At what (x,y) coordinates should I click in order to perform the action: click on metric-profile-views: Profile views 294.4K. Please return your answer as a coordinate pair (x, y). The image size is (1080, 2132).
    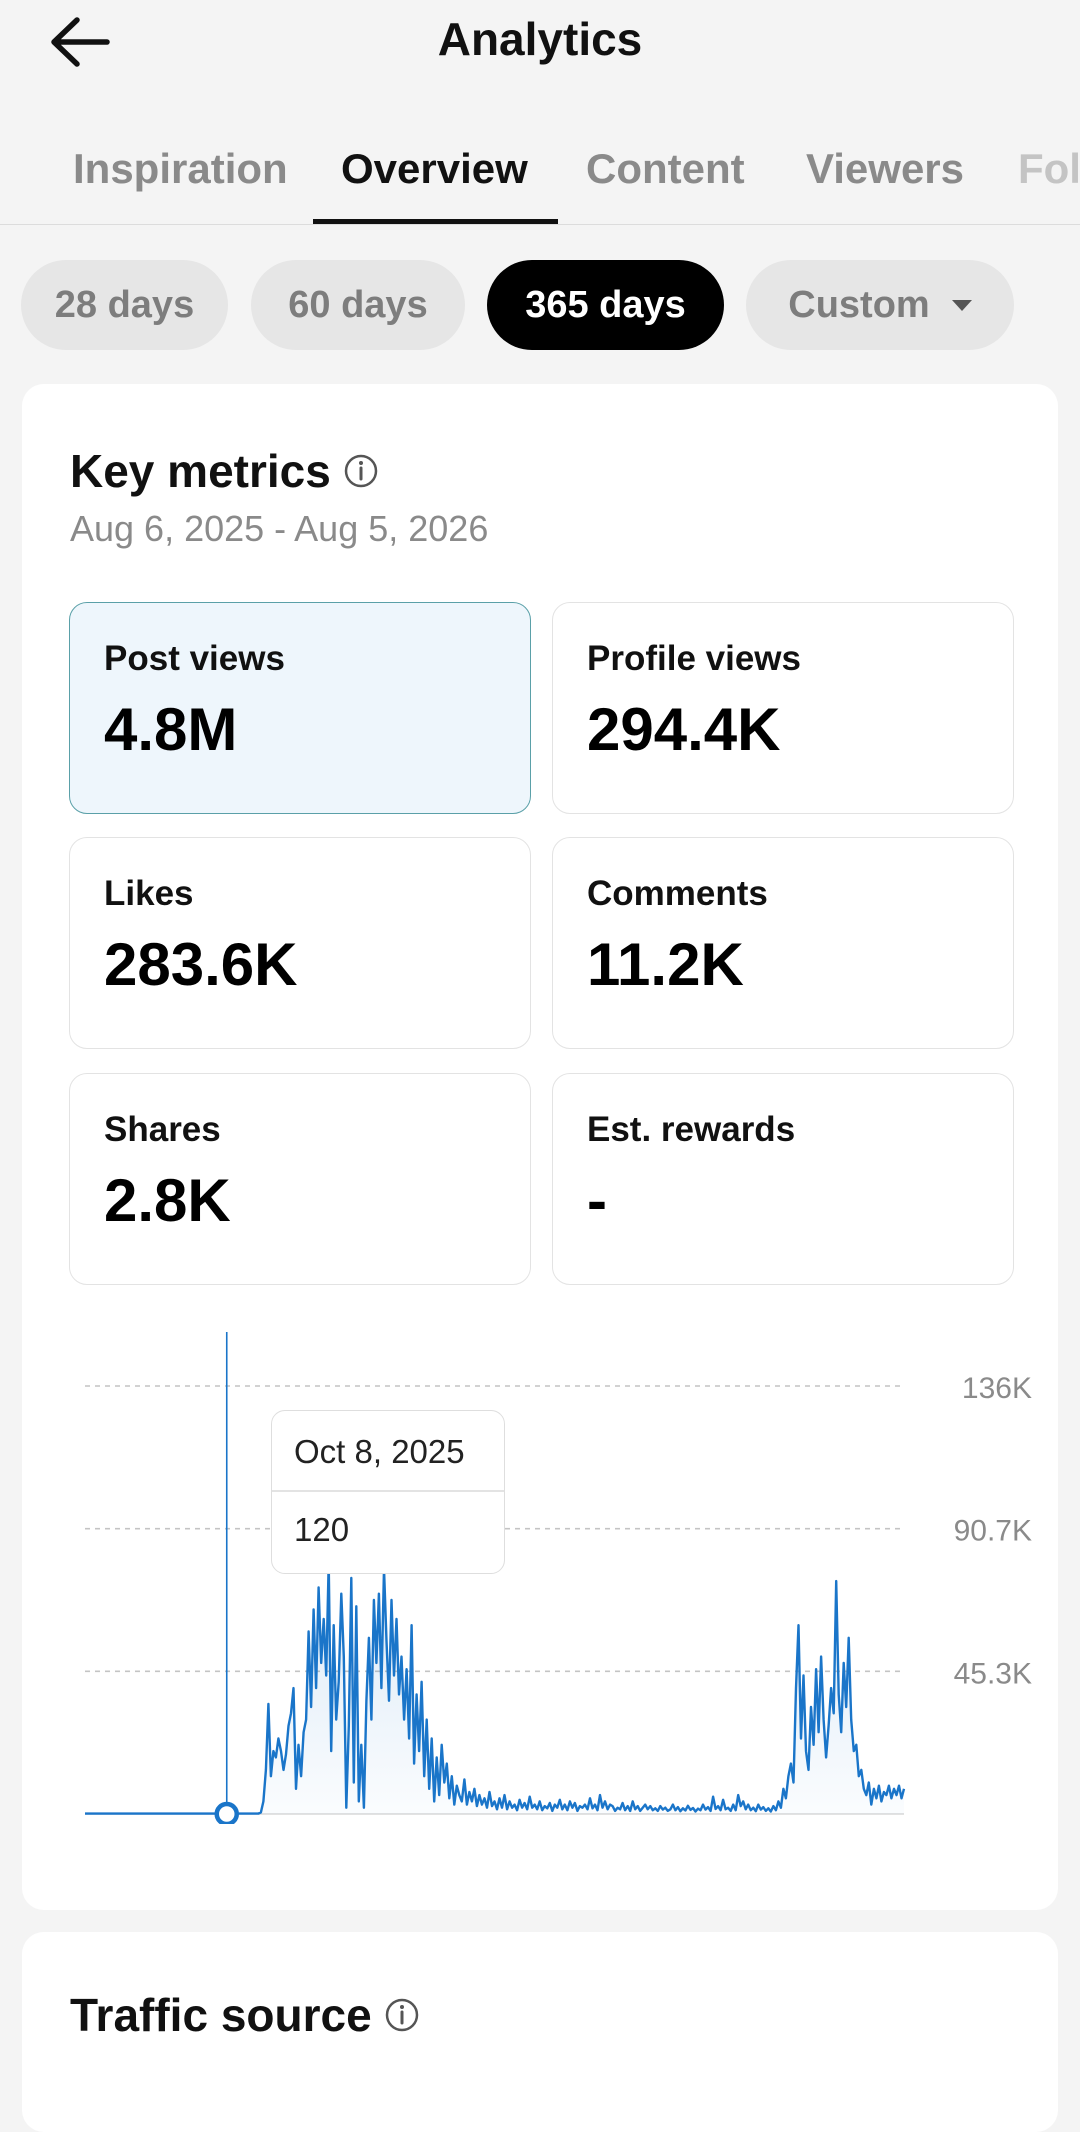
    Looking at the image, I should click on (783, 708).